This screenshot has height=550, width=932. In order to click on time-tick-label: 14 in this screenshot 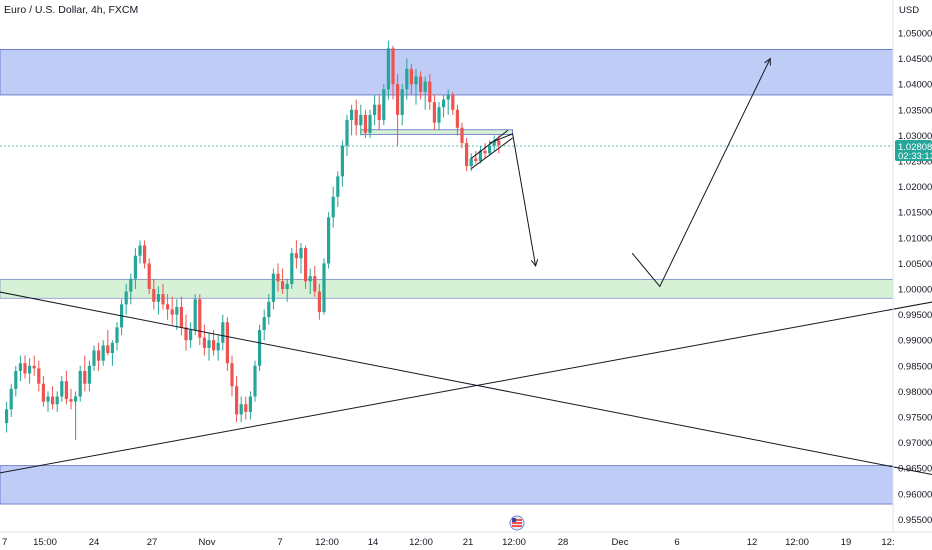, I will do `click(373, 542)`.